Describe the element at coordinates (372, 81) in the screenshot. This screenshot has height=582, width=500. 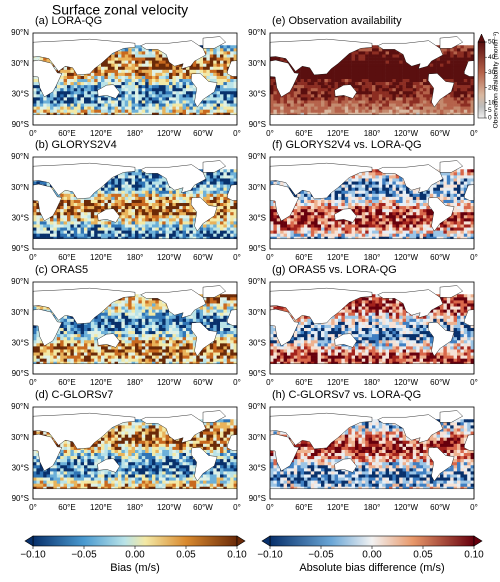
I see `map` at that location.